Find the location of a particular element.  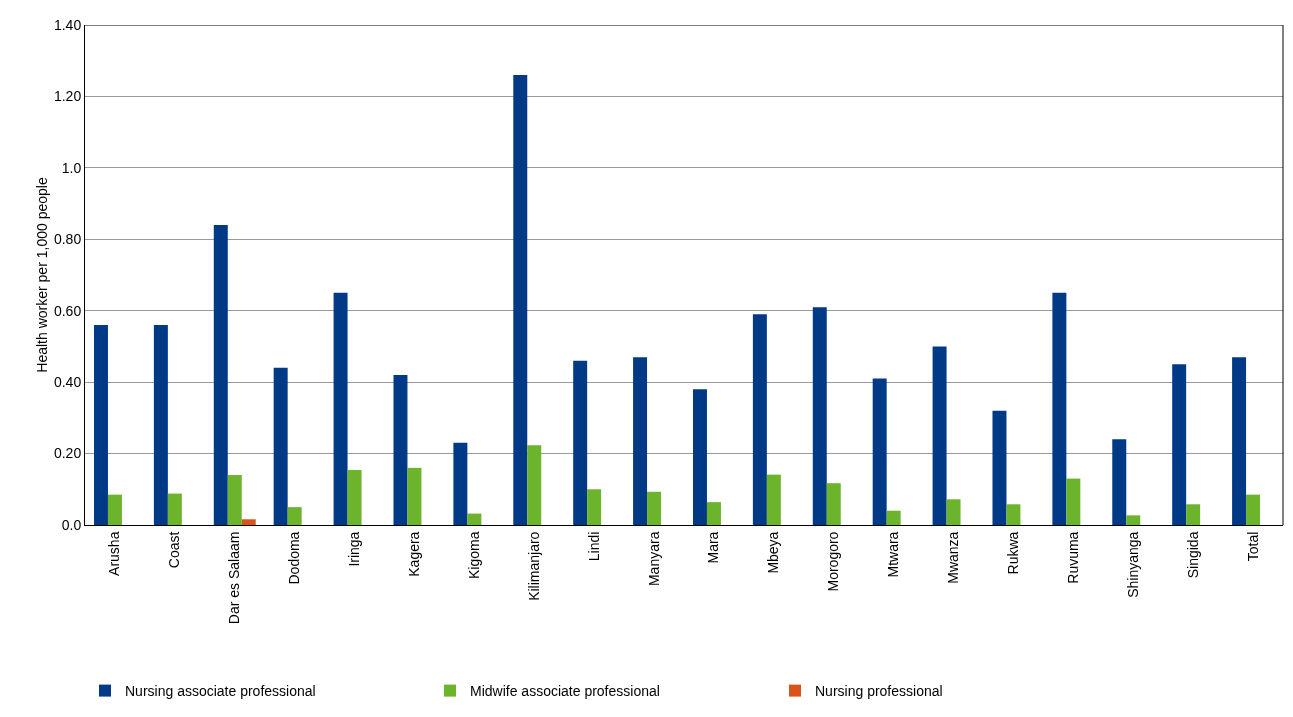

x-tick-label: Dar es Salaam is located at coordinates (234, 578).